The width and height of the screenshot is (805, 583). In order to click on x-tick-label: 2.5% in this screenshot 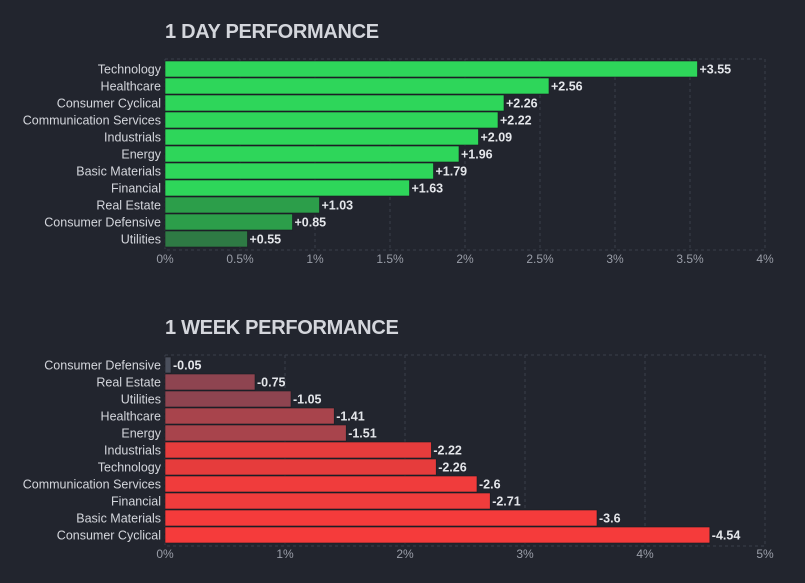, I will do `click(540, 259)`.